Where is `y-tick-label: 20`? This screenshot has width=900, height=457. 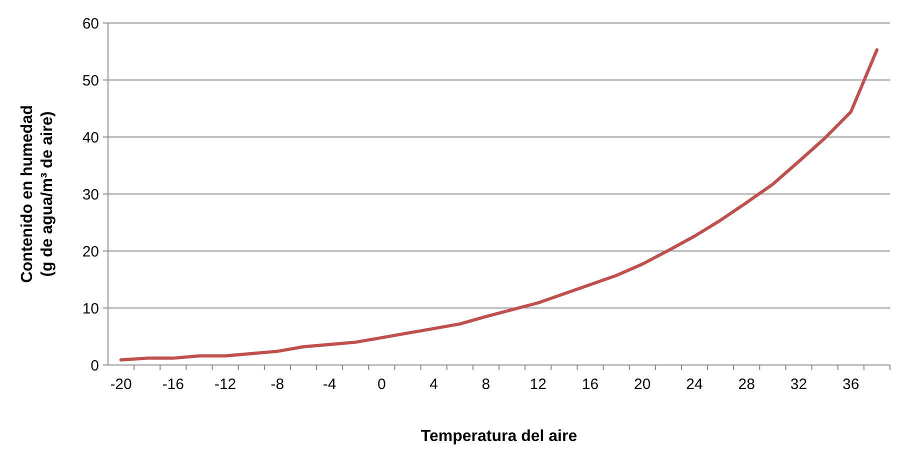
y-tick-label: 20 is located at coordinates (90, 251).